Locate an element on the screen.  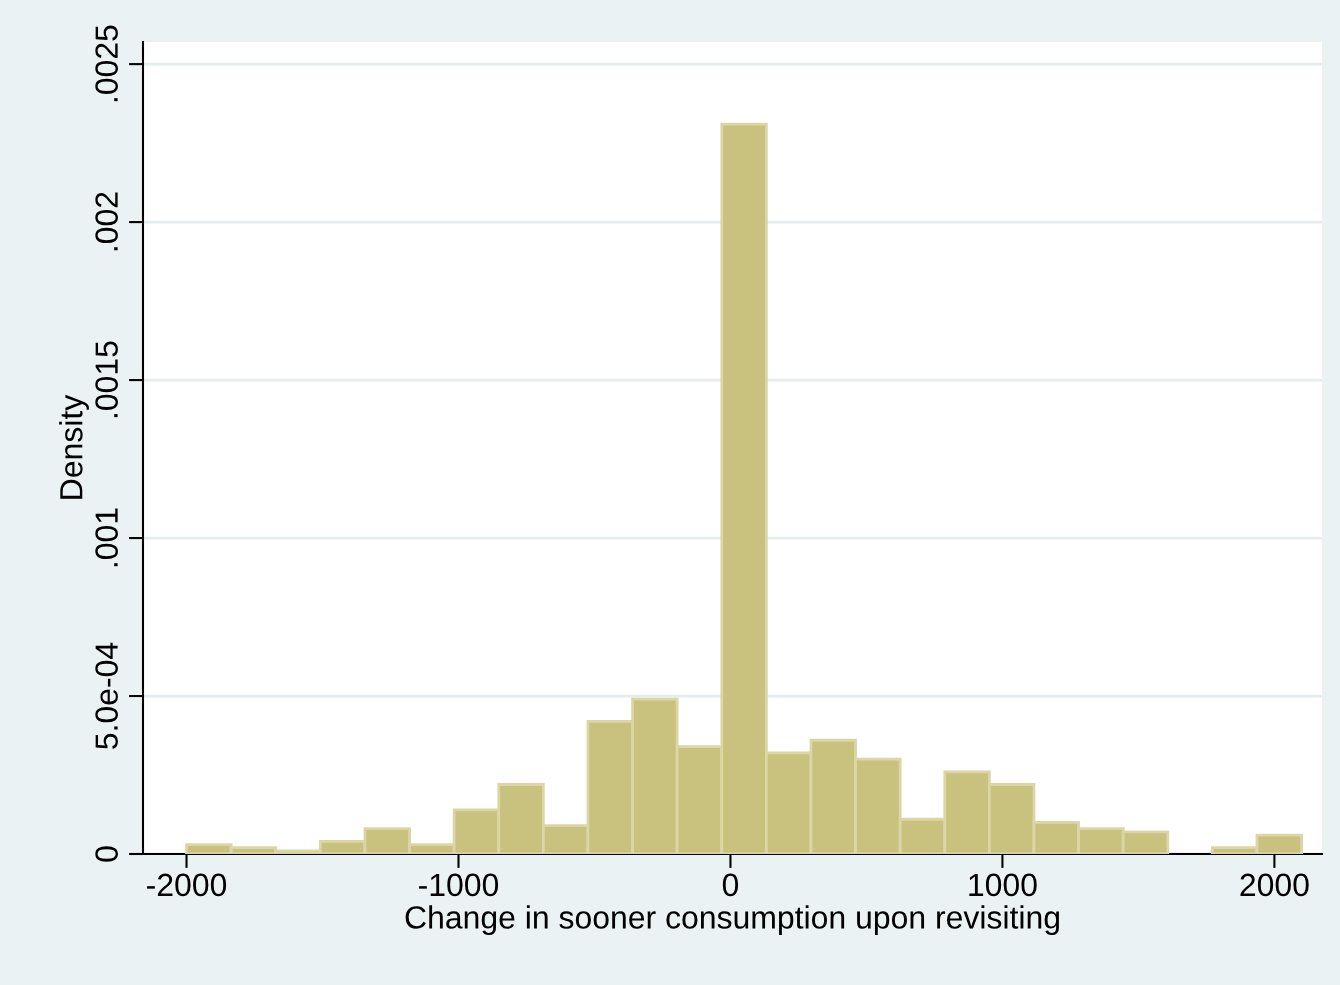
y-tick-label: .001 is located at coordinates (106, 537).